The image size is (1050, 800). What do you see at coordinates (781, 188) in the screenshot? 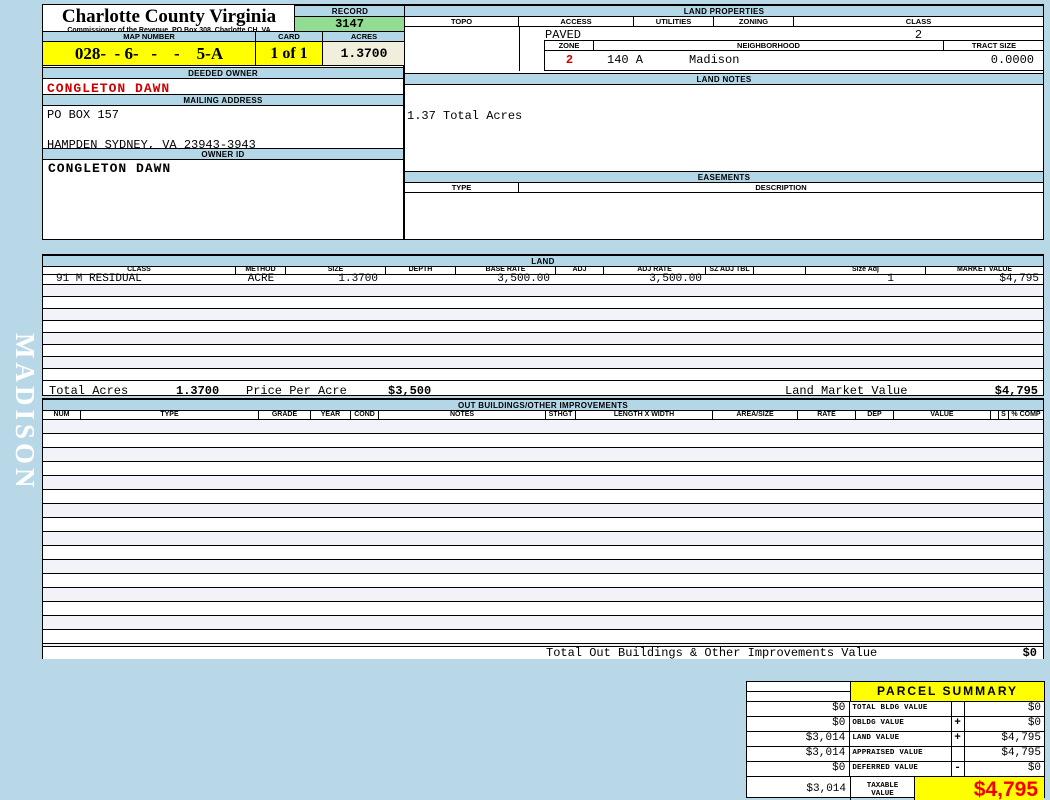
I see `easement-description-label: DESCRIPTION` at bounding box center [781, 188].